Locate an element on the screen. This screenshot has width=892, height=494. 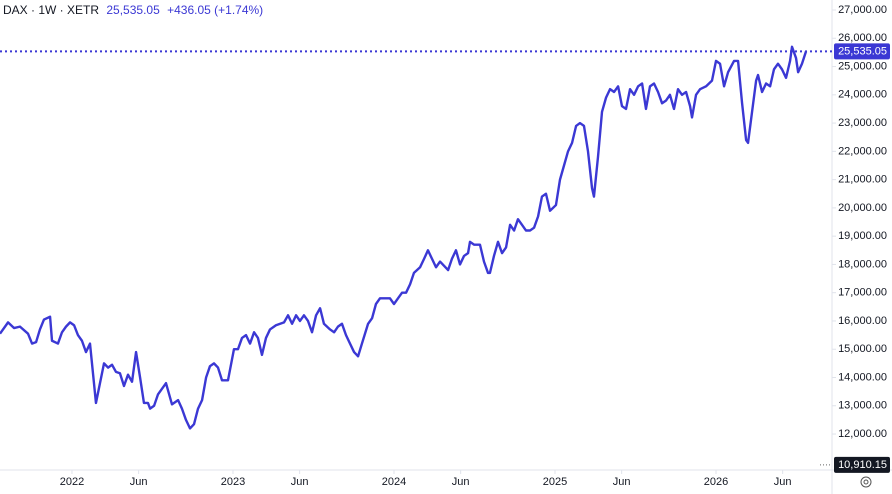
y-tick-label: 15,000.00 is located at coordinates (862, 349).